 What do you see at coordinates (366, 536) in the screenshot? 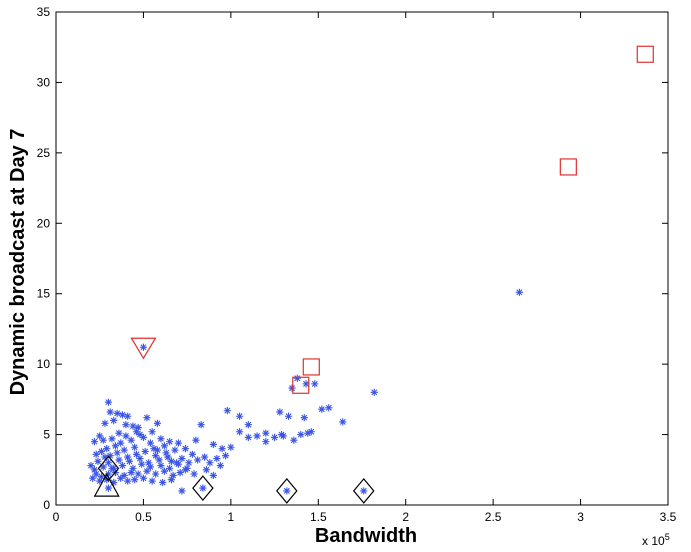
I see `x-axis-label: Bandwidth` at bounding box center [366, 536].